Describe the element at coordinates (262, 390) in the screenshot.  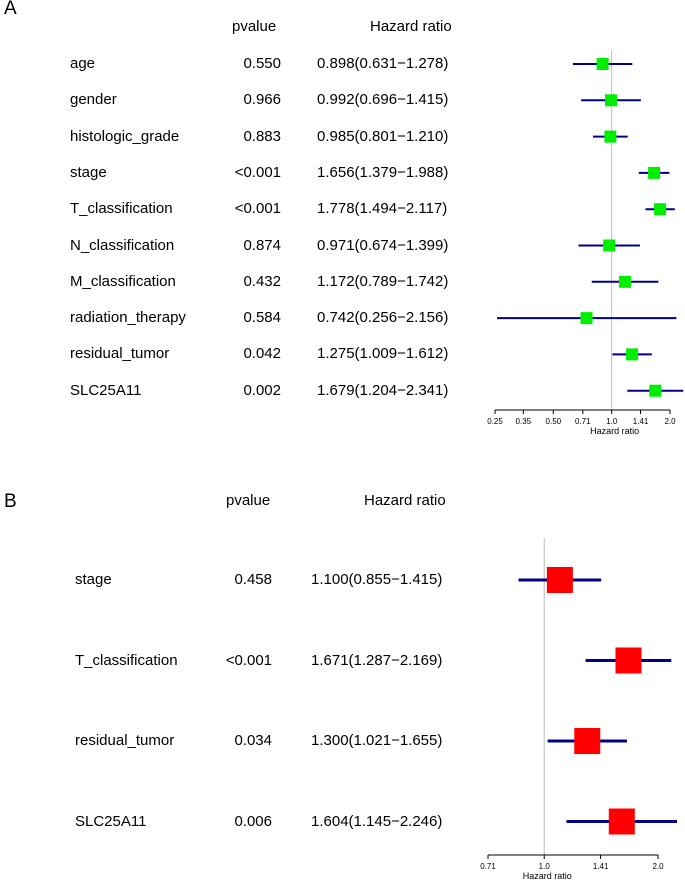
I see `row-pvalue: 0.002` at that location.